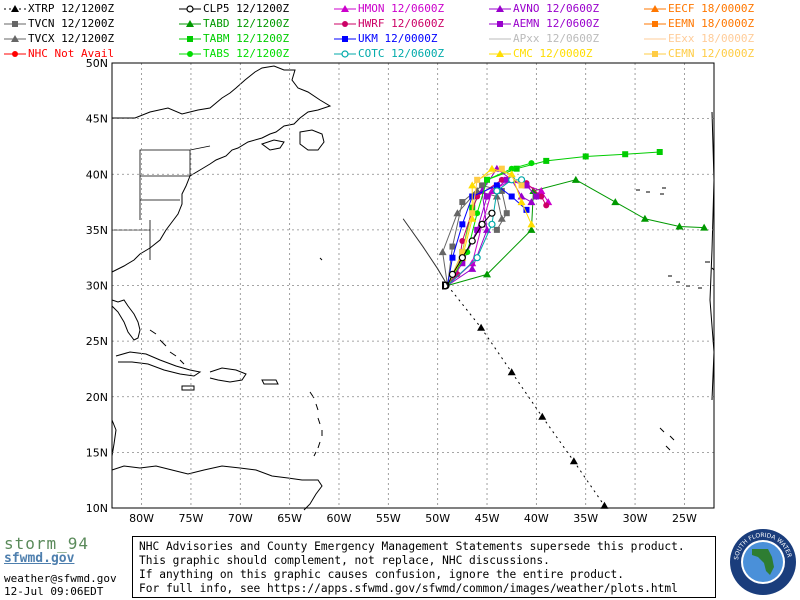  I want to click on legend-entry-xtrp: XTRP 12/1200Z, so click(87, 9).